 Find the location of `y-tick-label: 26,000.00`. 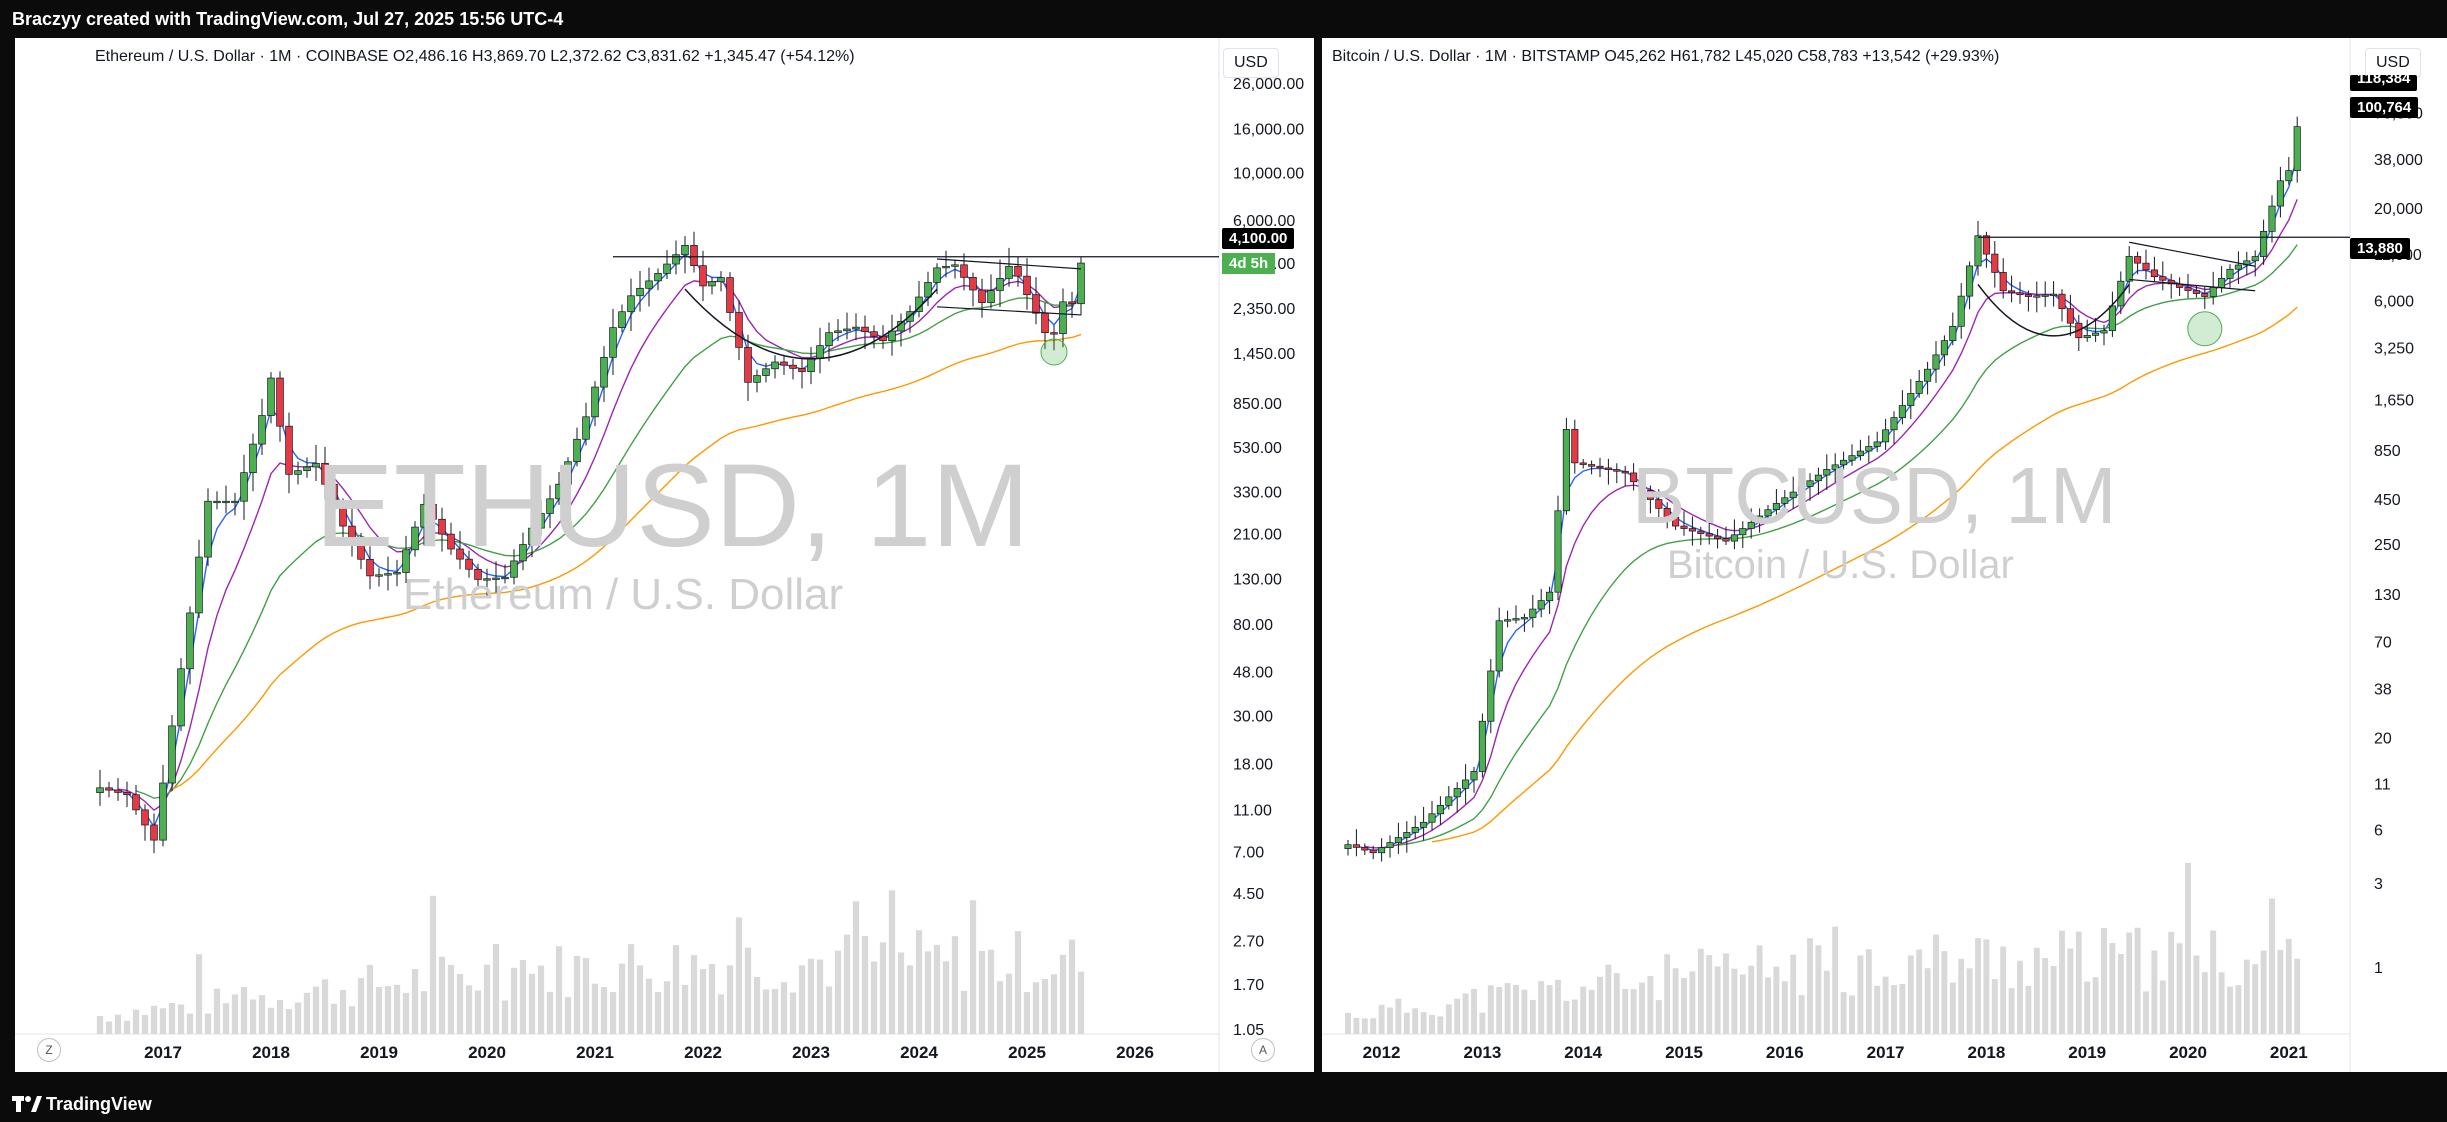

y-tick-label: 26,000.00 is located at coordinates (1268, 84).